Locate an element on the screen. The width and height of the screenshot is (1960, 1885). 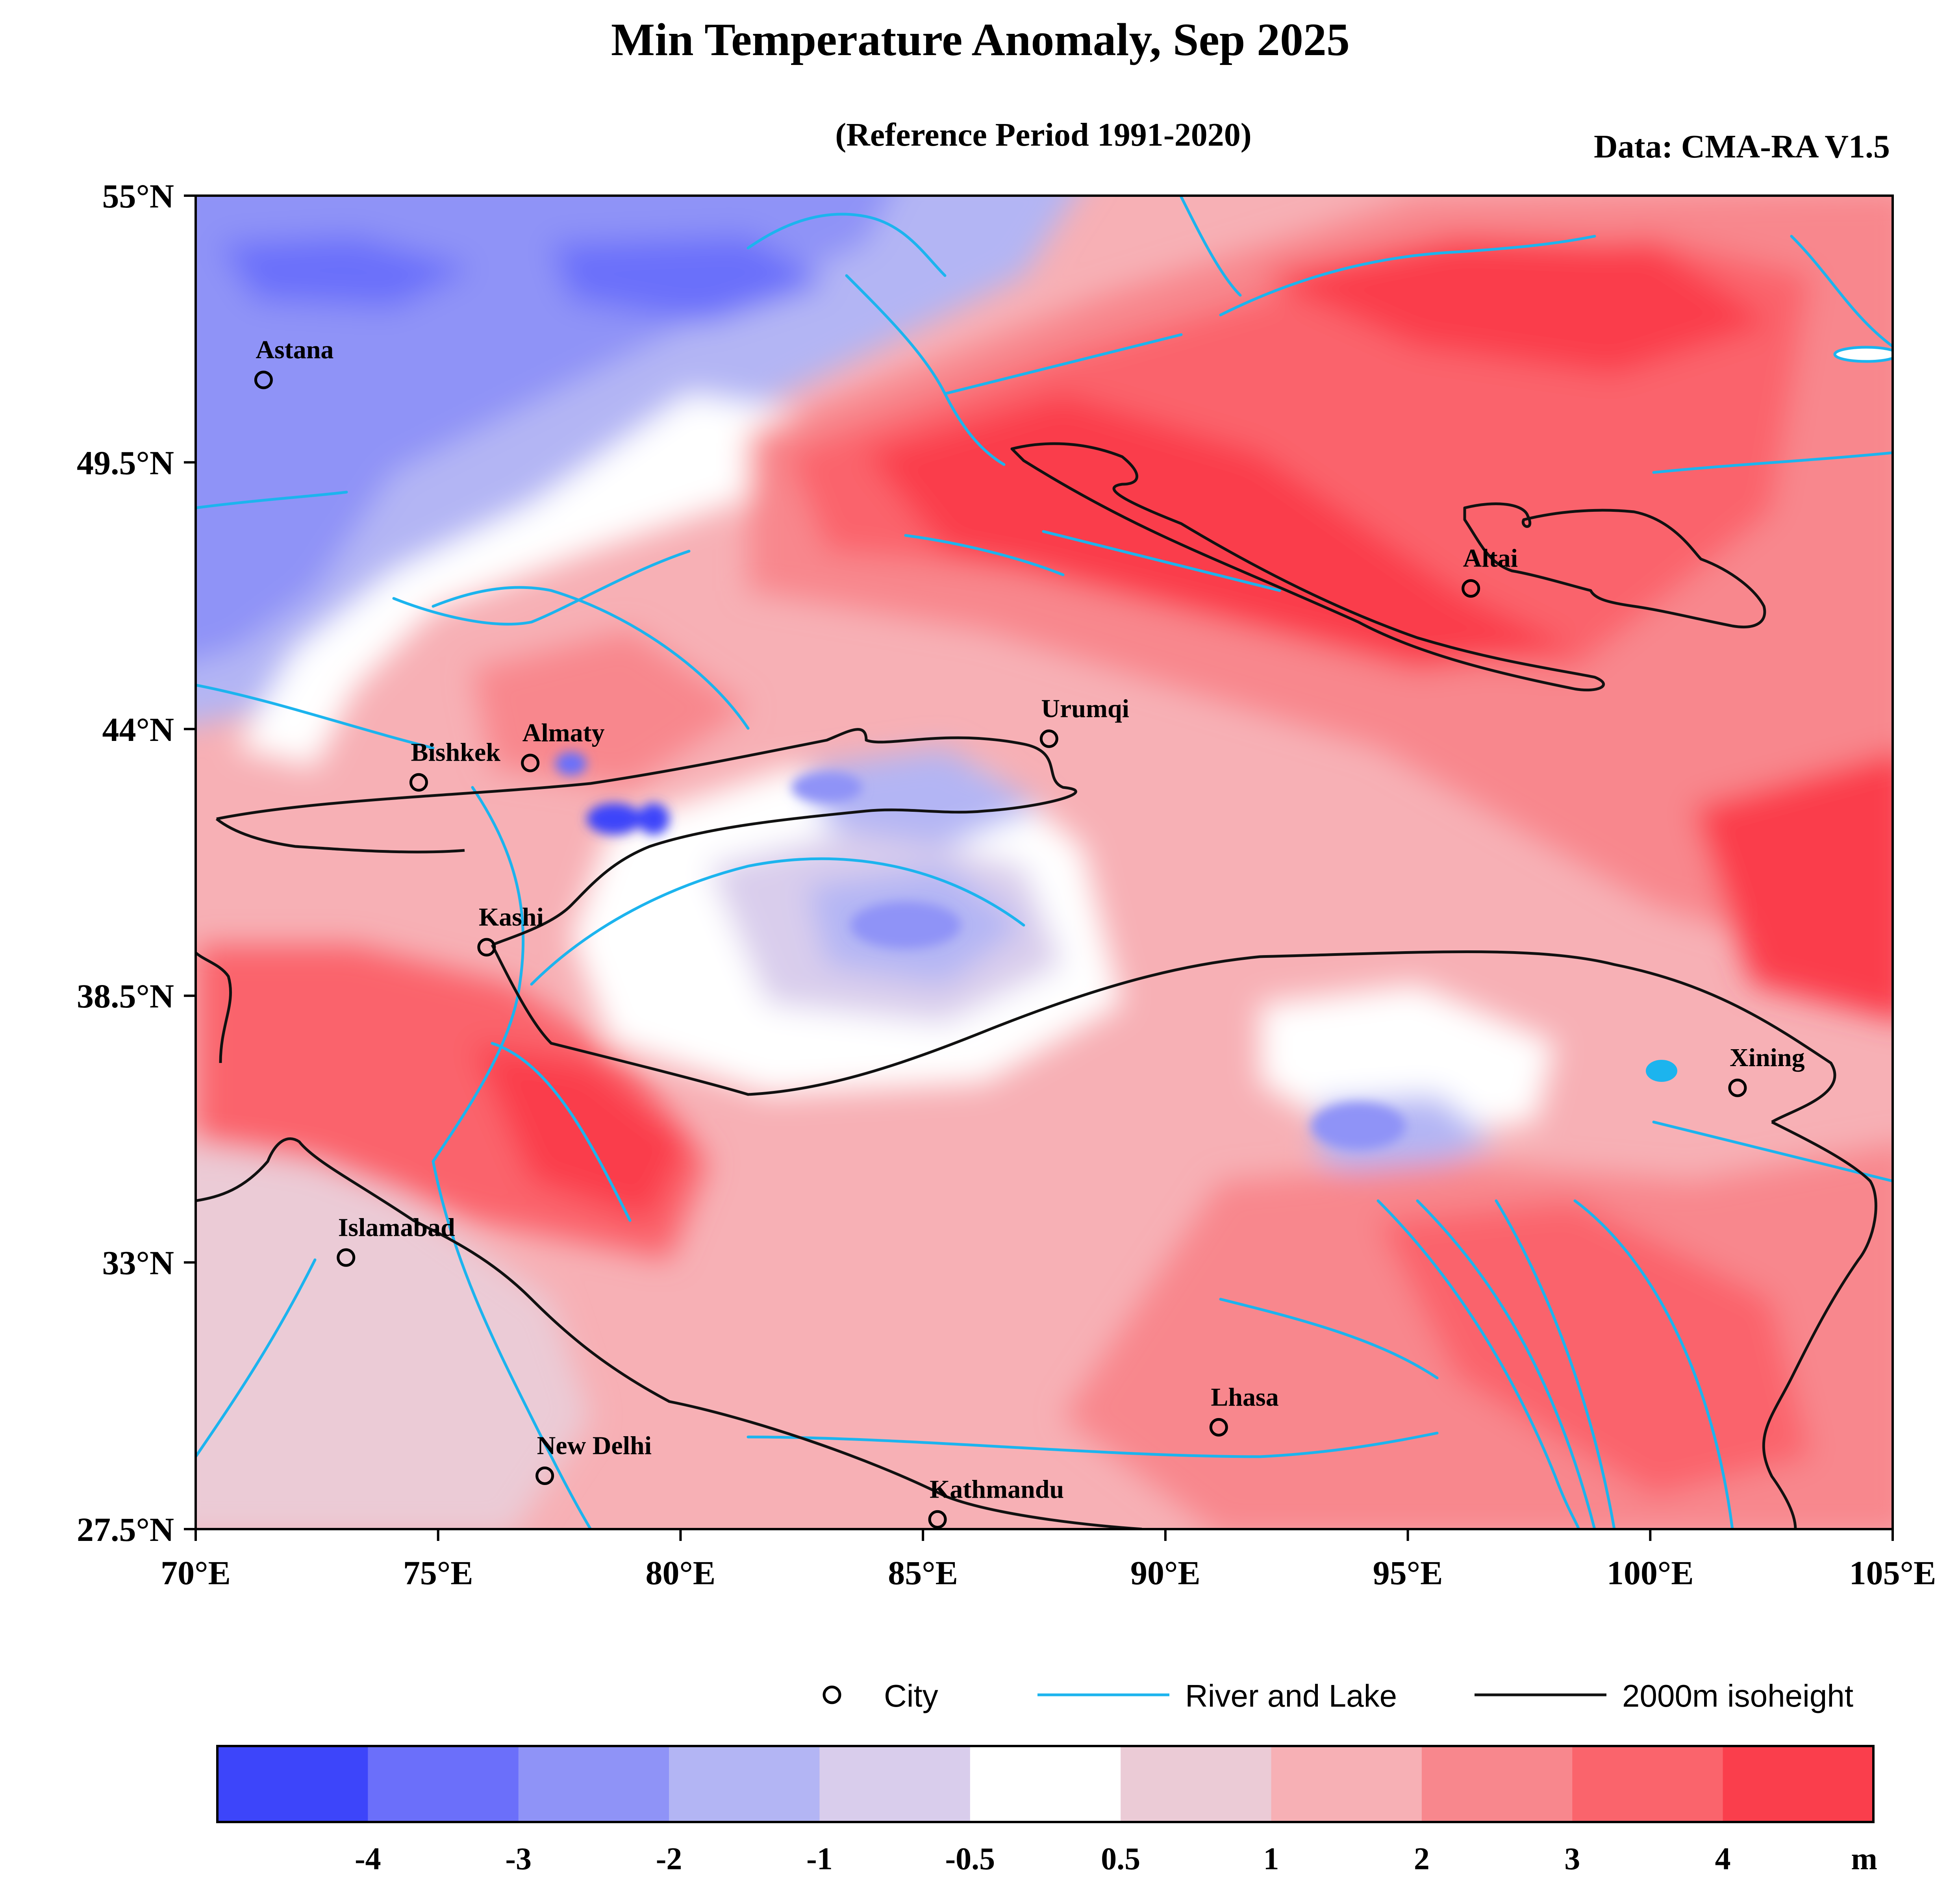
colorbar: -4 -3 -2 -1 -0.5 0.5 1 2 3 4 m is located at coordinates (1046, 1810).